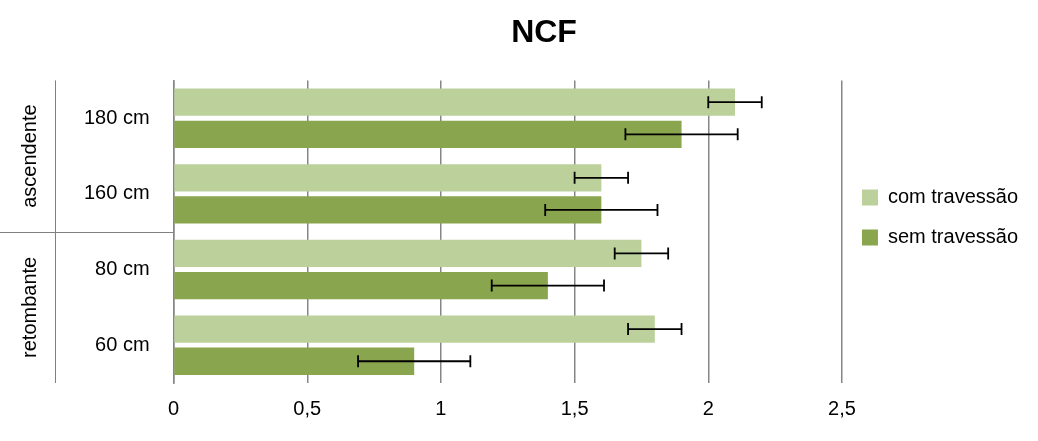  I want to click on y-tick-label: 180 cm, so click(116, 116).